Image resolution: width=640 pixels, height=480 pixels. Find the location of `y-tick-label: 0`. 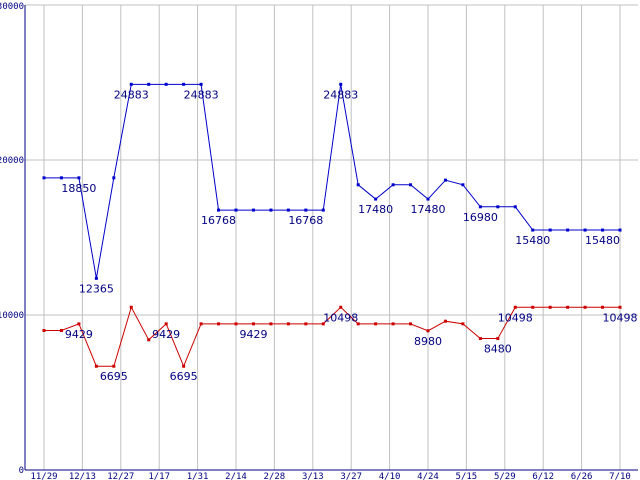

y-tick-label: 0 is located at coordinates (21, 471).